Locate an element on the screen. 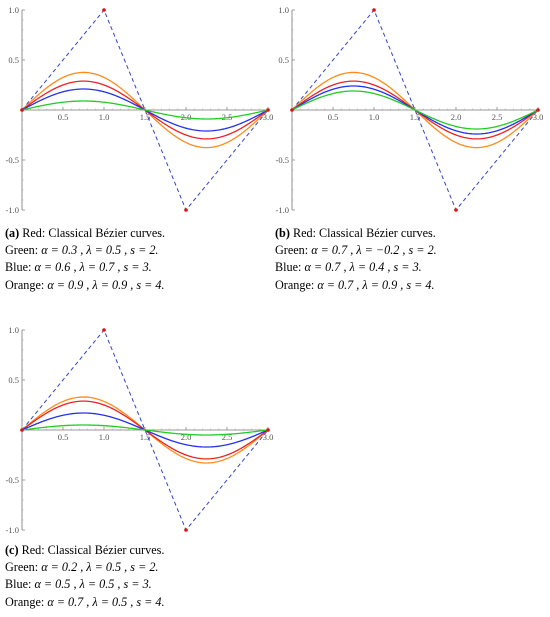  caption-a-line-1: (a) Red: Classical Bézier curves. is located at coordinates (85, 233).